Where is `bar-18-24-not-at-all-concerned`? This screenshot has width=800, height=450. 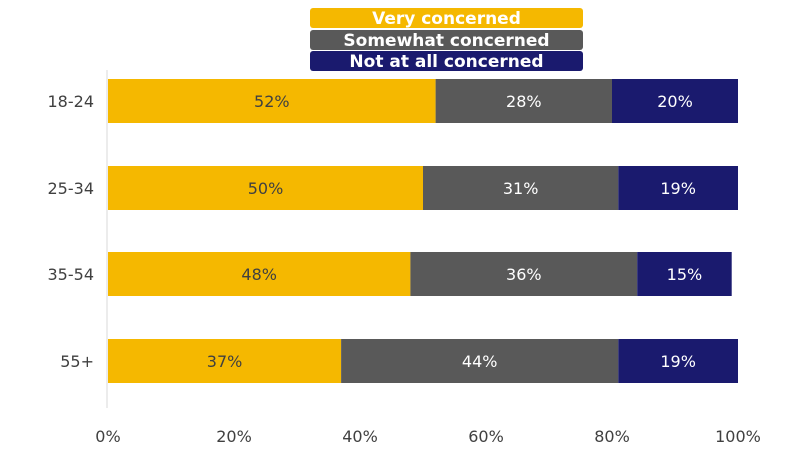 bar-18-24-not-at-all-concerned is located at coordinates (675, 101).